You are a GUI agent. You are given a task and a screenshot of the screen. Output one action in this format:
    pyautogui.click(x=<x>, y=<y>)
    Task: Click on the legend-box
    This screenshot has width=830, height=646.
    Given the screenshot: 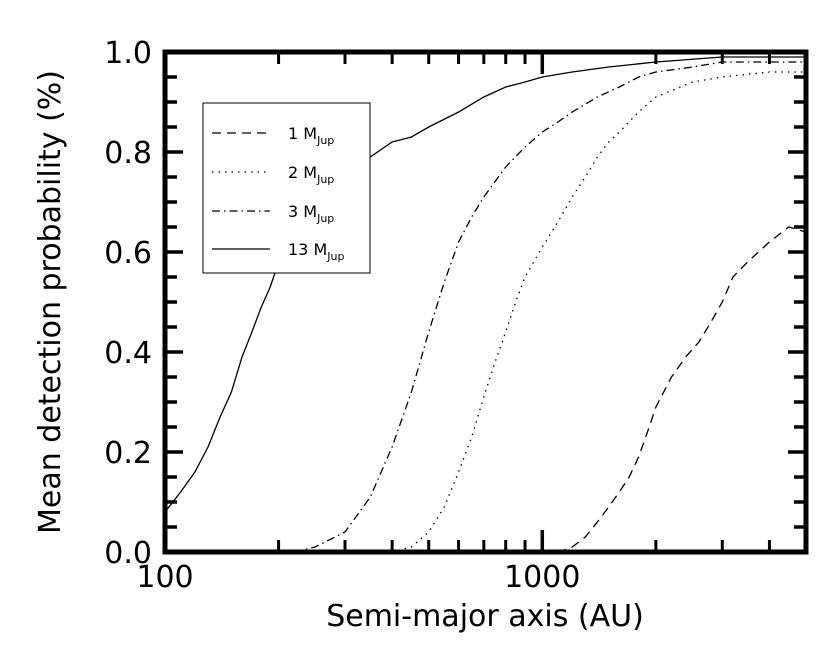 What is the action you would take?
    pyautogui.click(x=286, y=188)
    